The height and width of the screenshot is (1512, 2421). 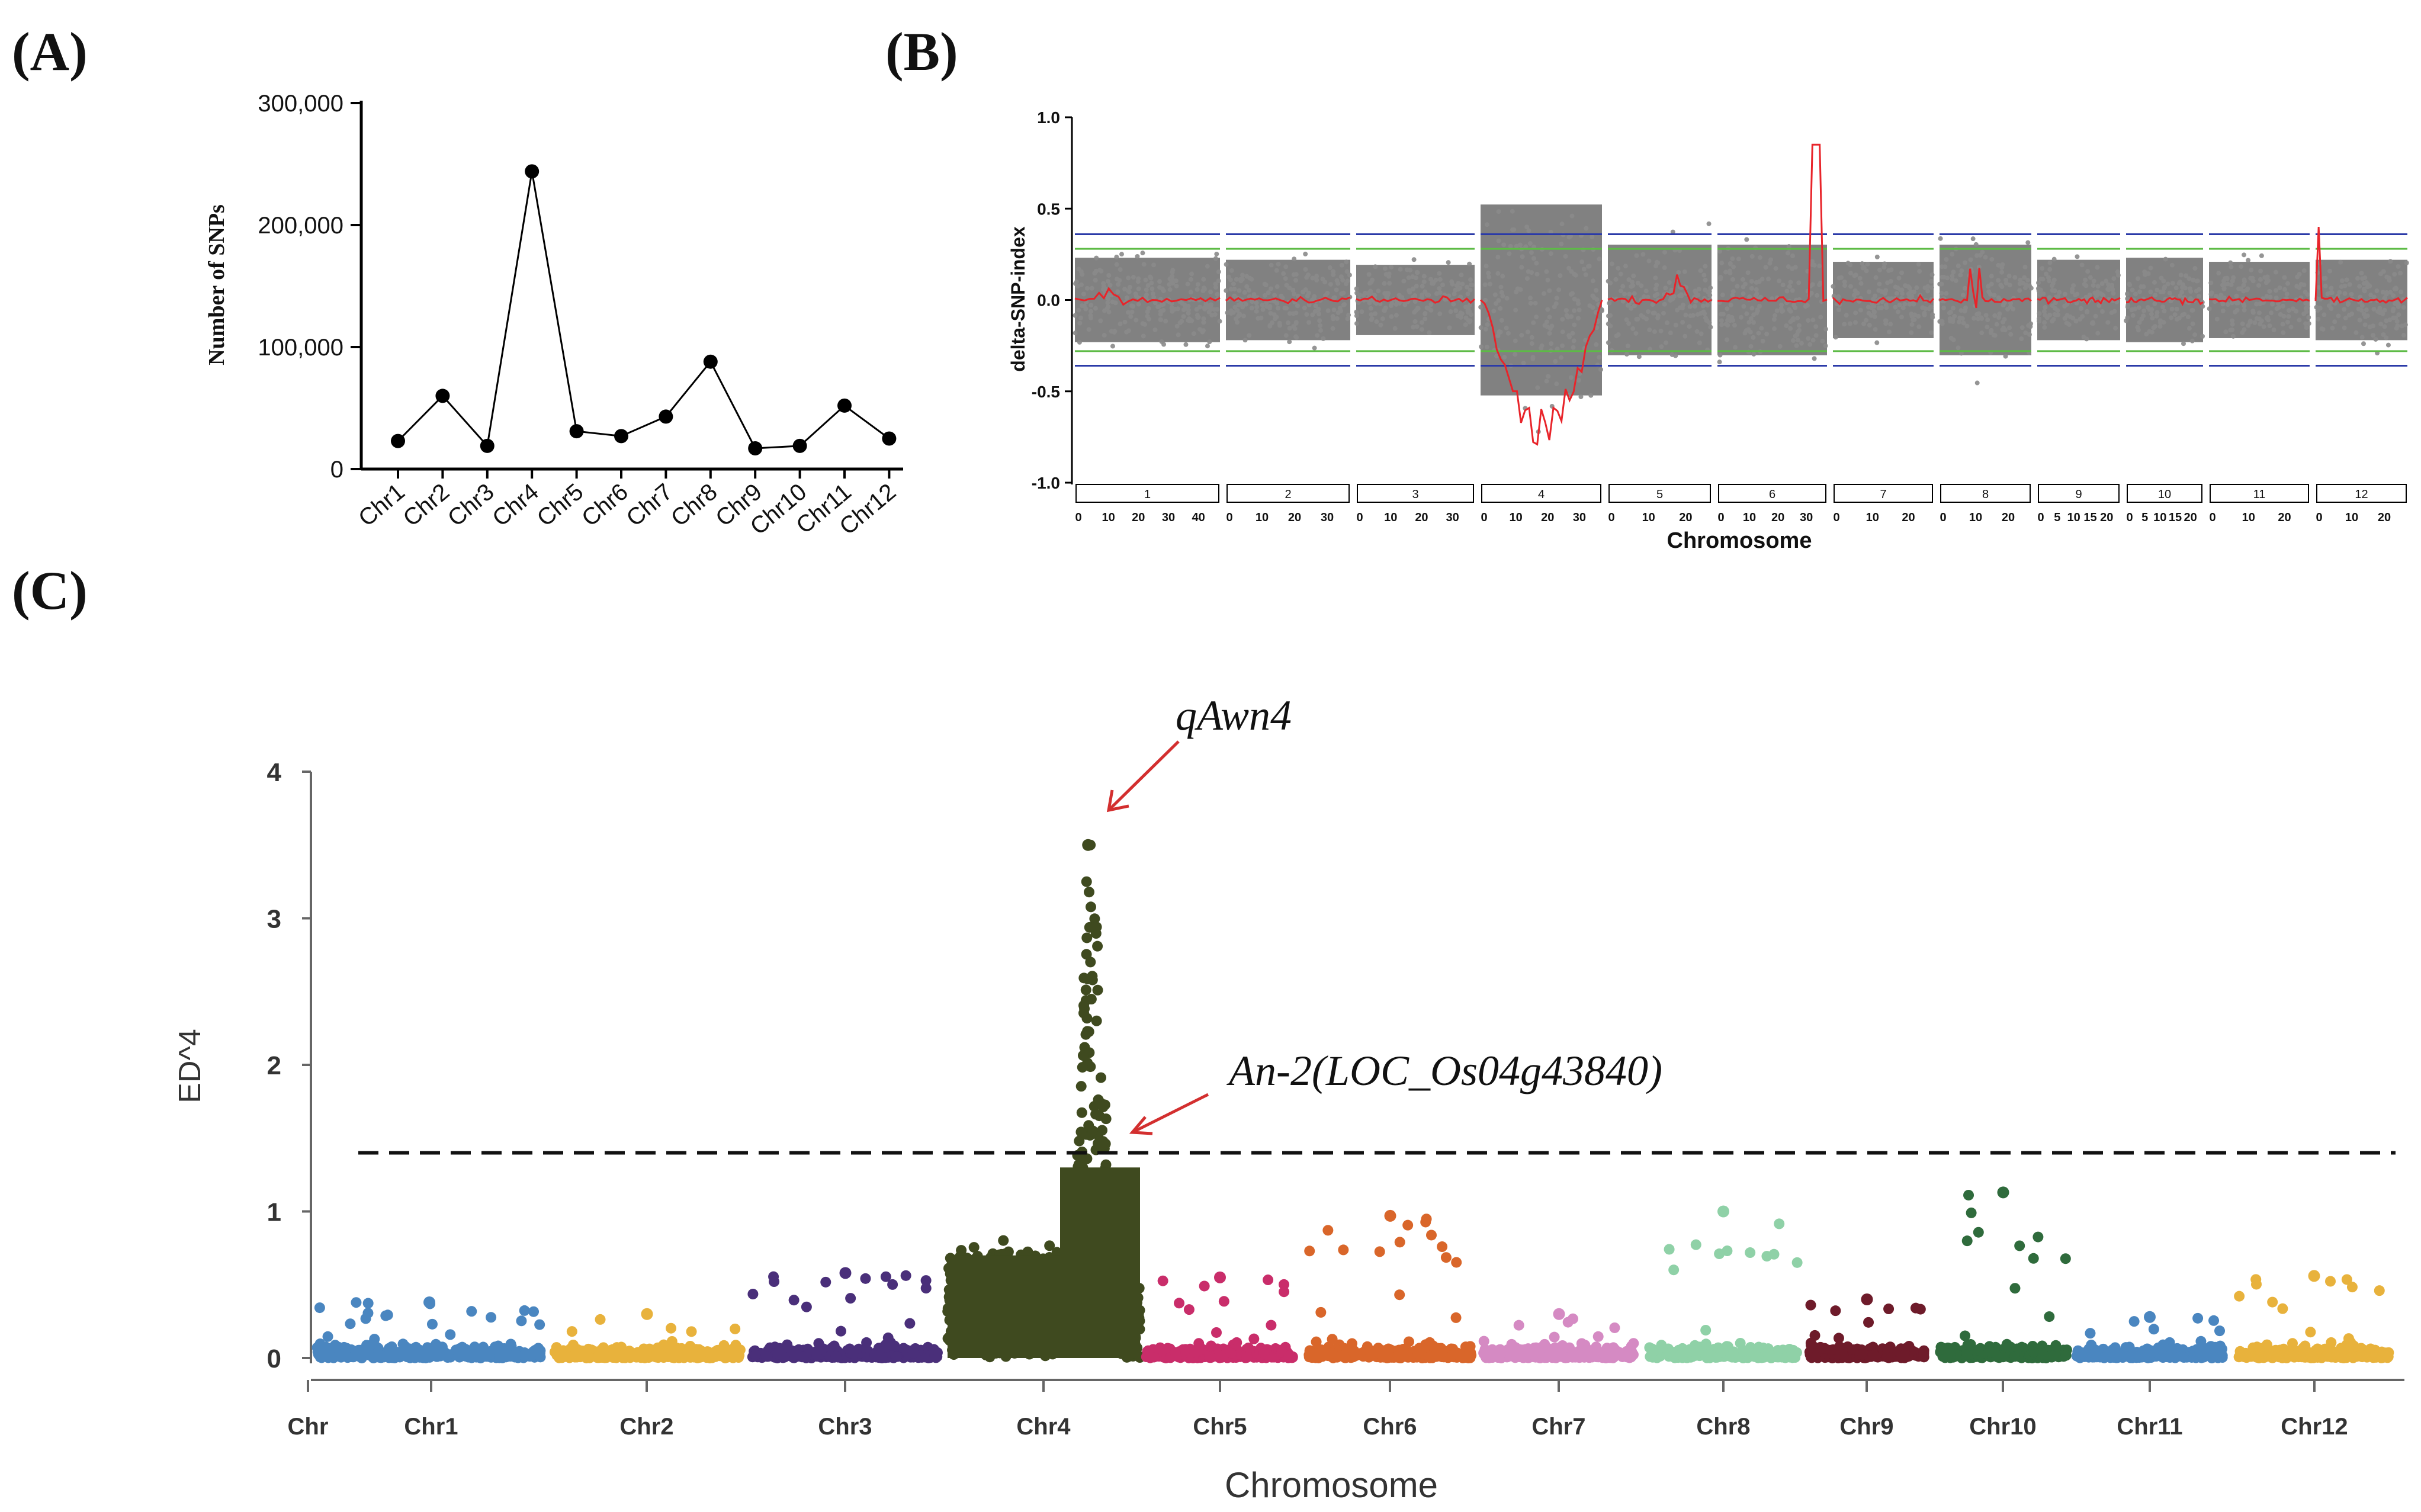 What do you see at coordinates (274, 1358) in the screenshot?
I see `panel-c-y-tick-label: 0` at bounding box center [274, 1358].